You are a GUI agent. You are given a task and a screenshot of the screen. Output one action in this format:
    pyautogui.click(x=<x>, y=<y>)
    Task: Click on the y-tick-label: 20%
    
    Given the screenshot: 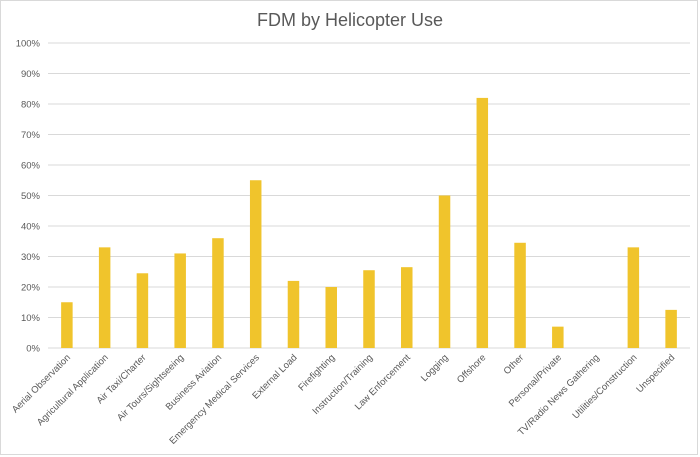 What is the action you would take?
    pyautogui.click(x=31, y=288)
    